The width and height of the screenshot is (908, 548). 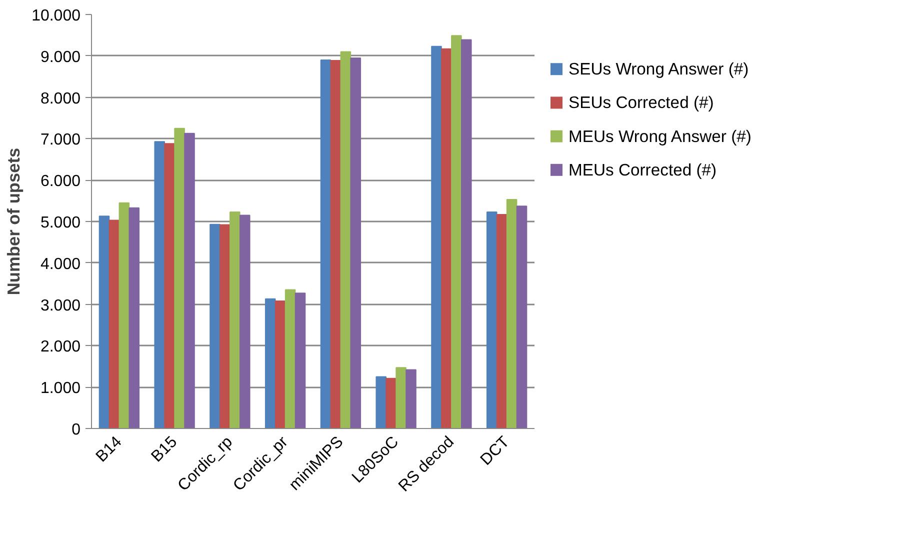 I want to click on y-tick-label: 0, so click(x=76, y=430).